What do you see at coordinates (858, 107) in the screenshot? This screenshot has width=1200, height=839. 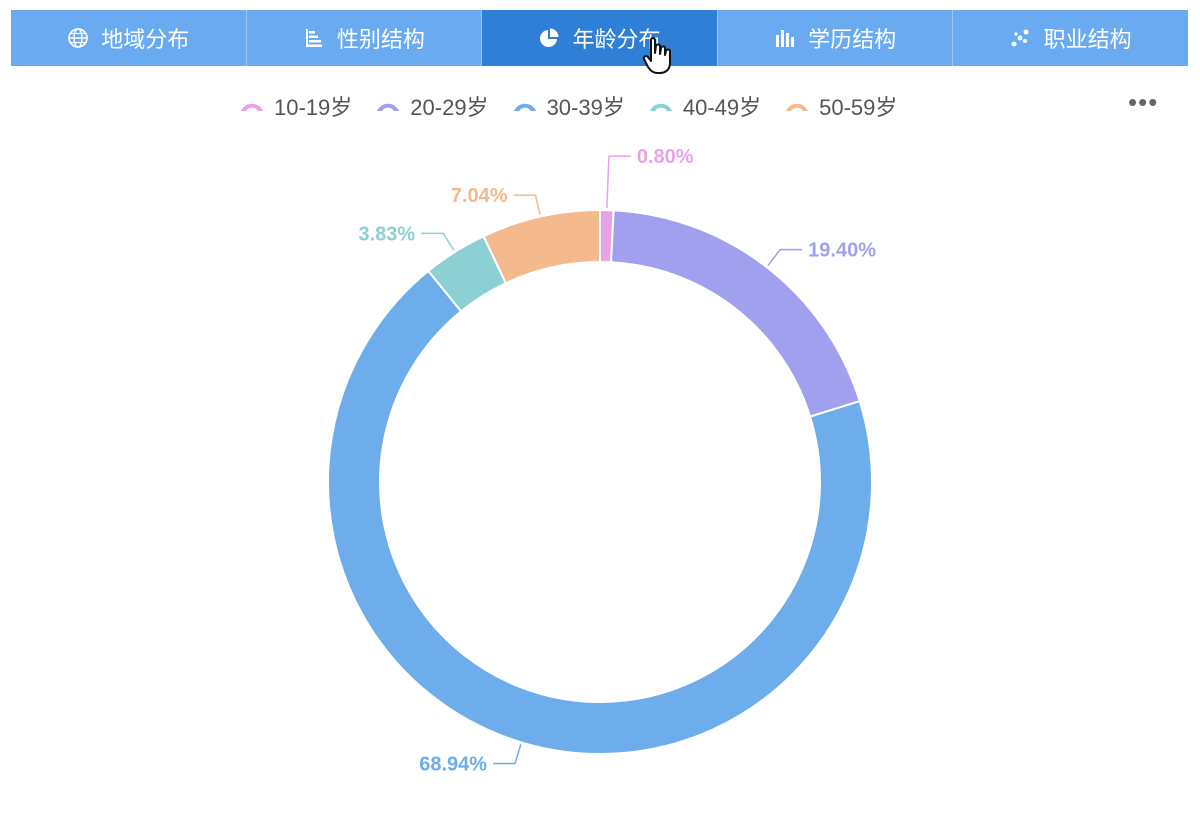 I see `legend-label: 50-59岁` at bounding box center [858, 107].